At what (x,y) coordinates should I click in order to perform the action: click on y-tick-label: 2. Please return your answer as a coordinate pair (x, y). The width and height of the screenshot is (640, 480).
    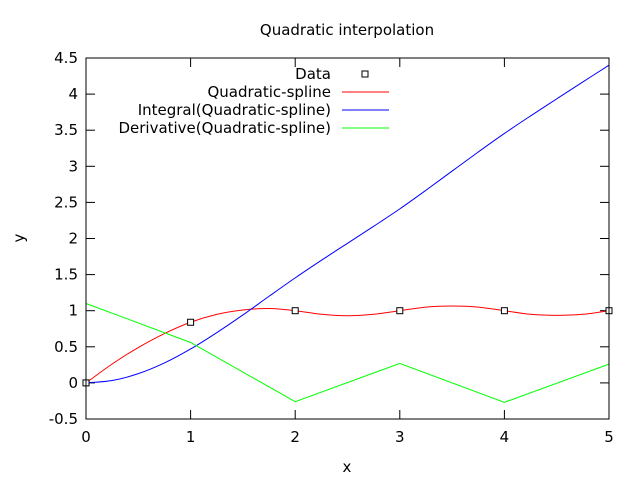
    Looking at the image, I should click on (73, 239).